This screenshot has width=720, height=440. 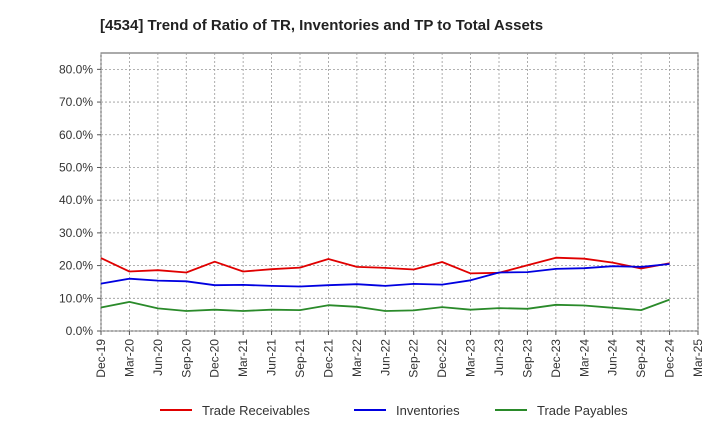 I want to click on x-tick-label: Mar-23, so click(x=471, y=358).